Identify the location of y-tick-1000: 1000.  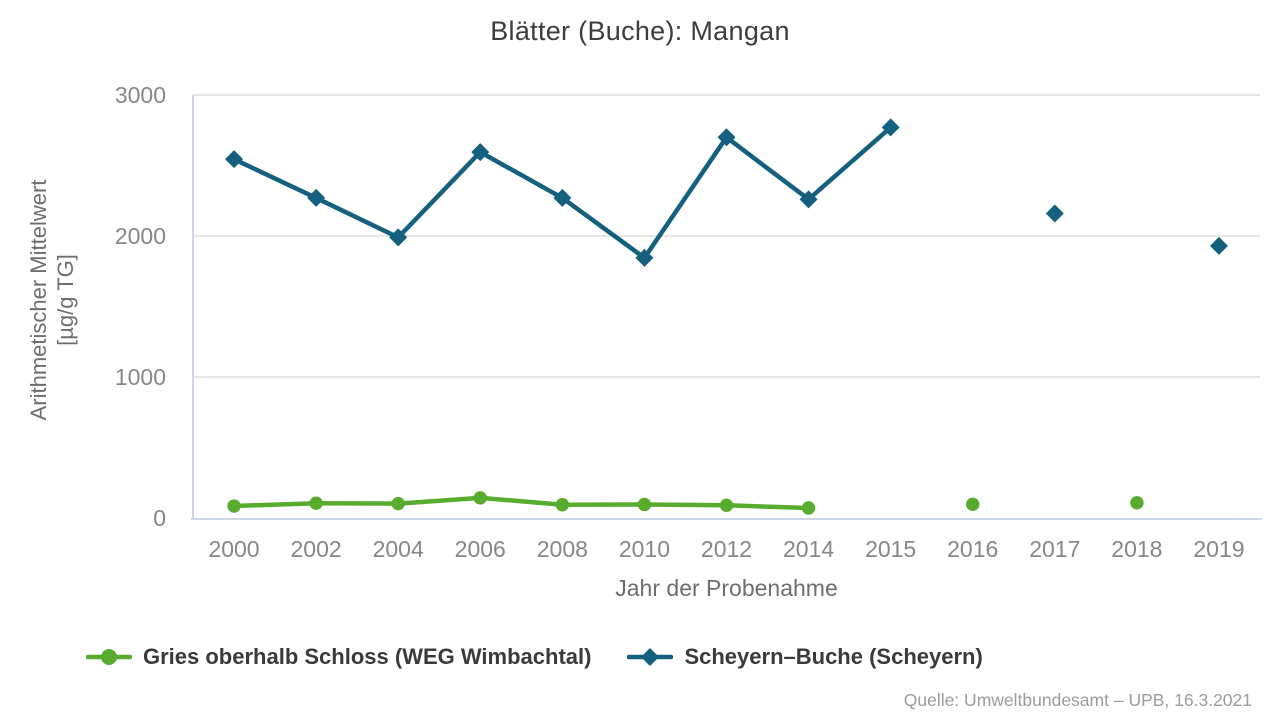
(140, 377).